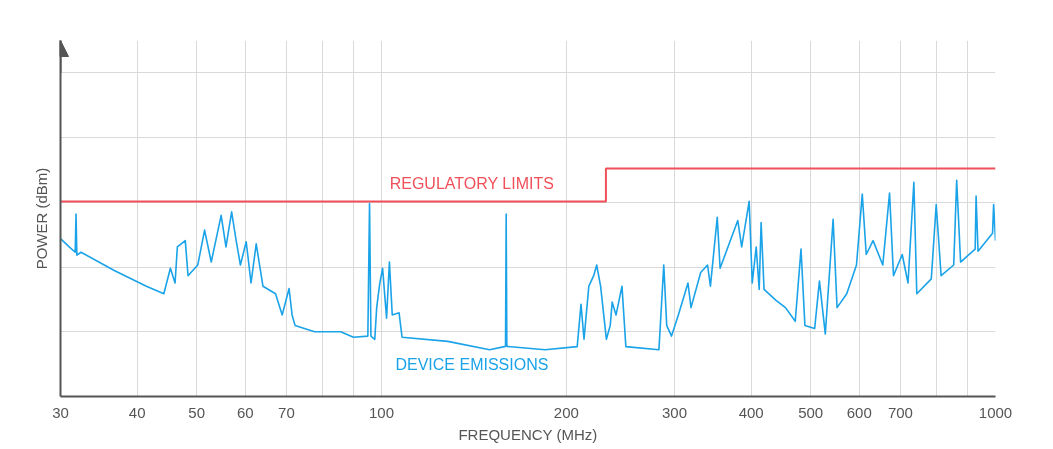 This screenshot has height=449, width=1053. Describe the element at coordinates (471, 184) in the screenshot. I see `series-label: REGULATORY LIMITS` at that location.